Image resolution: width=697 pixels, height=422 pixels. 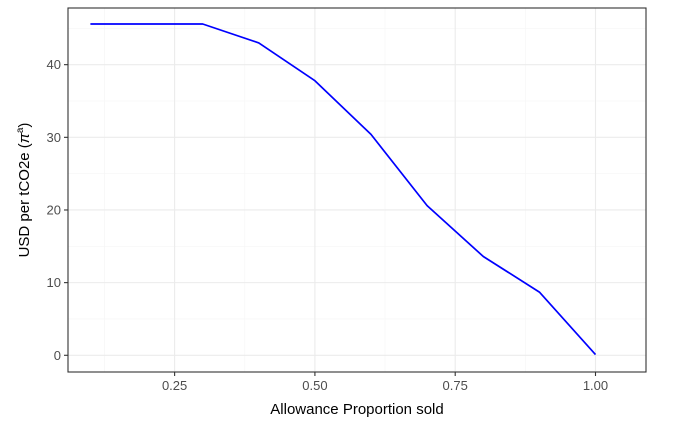 What do you see at coordinates (356, 409) in the screenshot?
I see `x-axis-title: Allowance Proportion sold` at bounding box center [356, 409].